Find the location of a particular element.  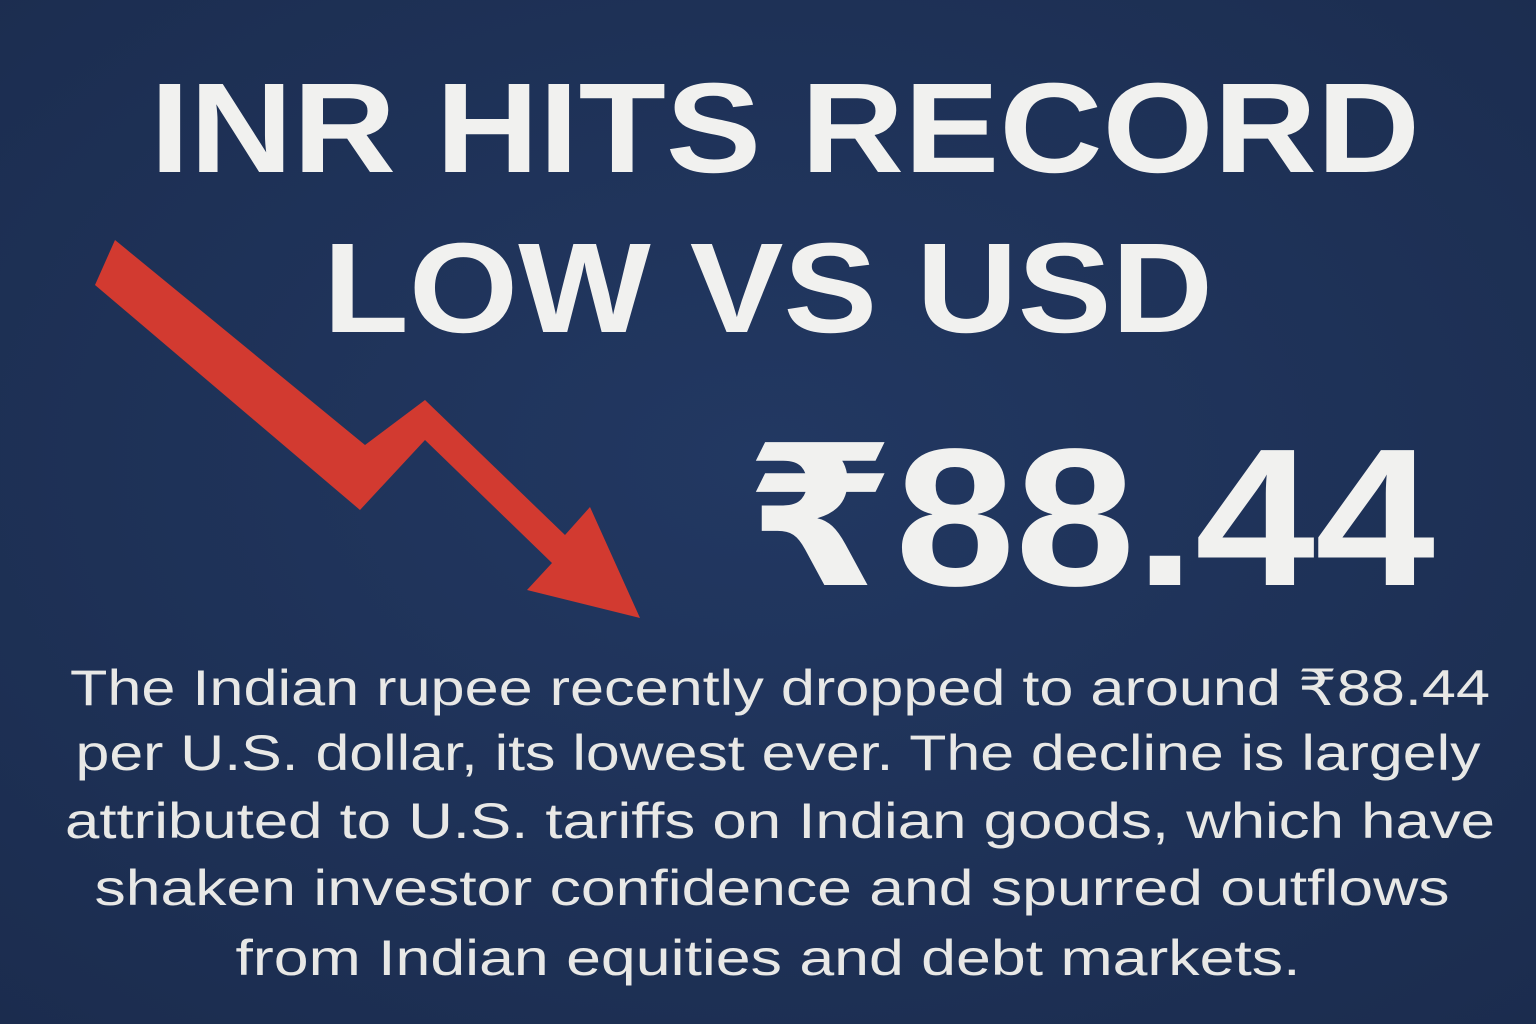

down-arrow is located at coordinates (367, 429).